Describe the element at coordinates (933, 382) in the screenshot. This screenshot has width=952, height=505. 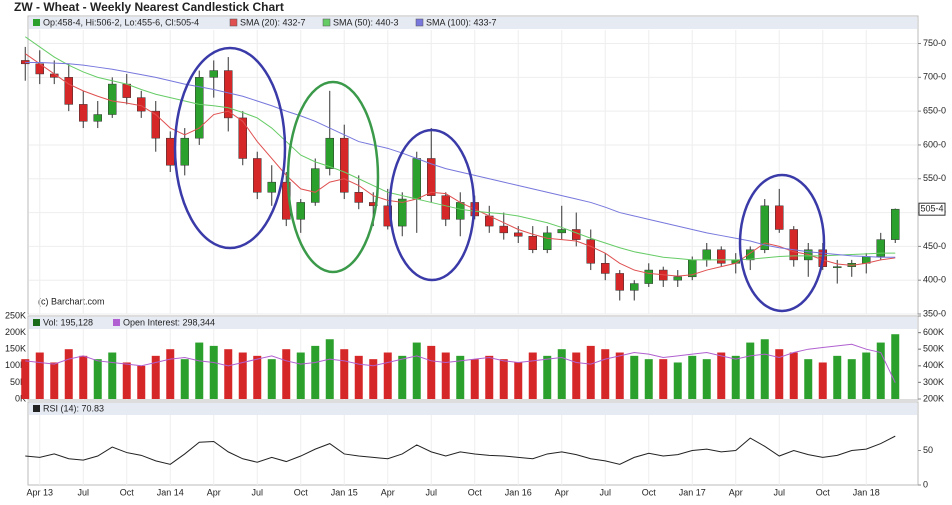
I see `y-tick-label: 300K` at that location.